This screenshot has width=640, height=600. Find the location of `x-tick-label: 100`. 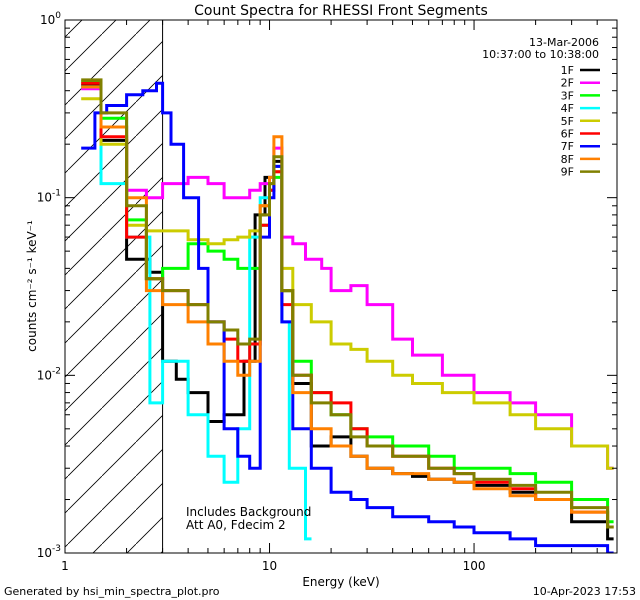

x-tick-label: 100 is located at coordinates (474, 566).